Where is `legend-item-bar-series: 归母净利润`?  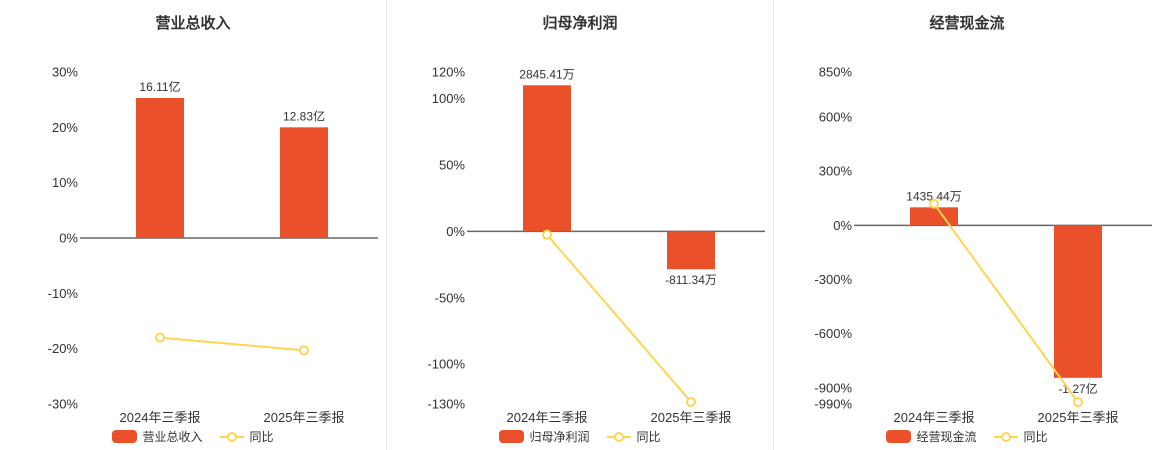 legend-item-bar-series: 归母净利润 is located at coordinates (544, 436).